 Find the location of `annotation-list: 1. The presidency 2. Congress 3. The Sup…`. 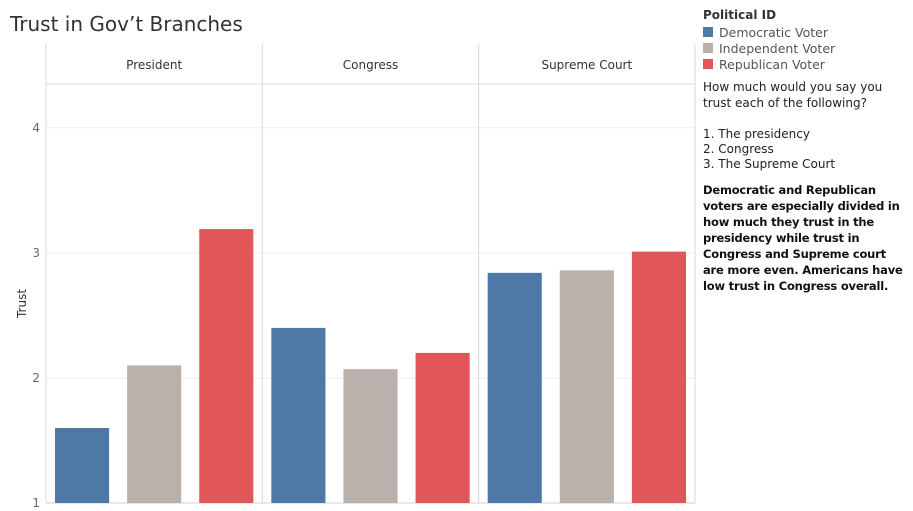

annotation-list: 1. The presidency 2. Congress 3. The Sup… is located at coordinates (805, 149).